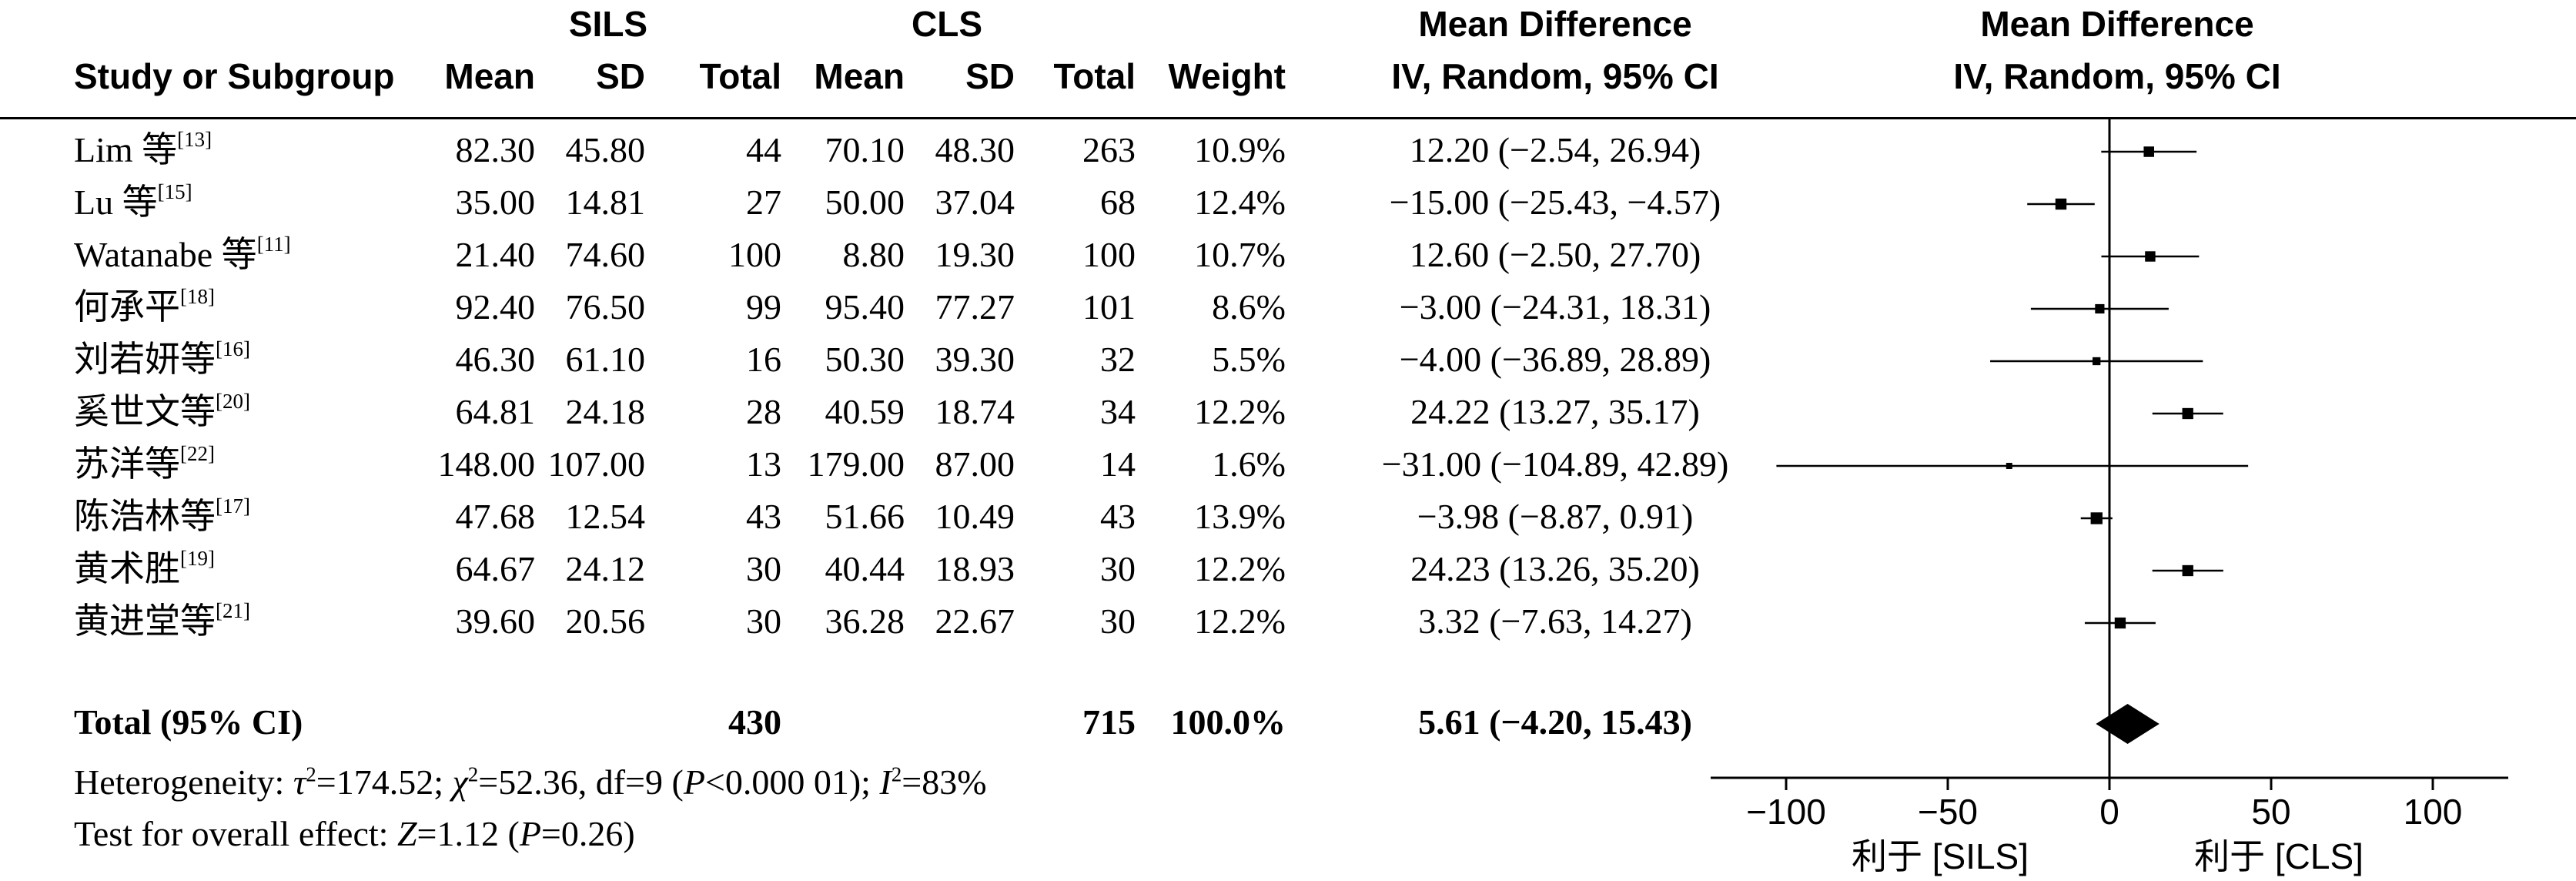 The image size is (2576, 881). Describe the element at coordinates (621, 76) in the screenshot. I see `col-sd1-header: SD` at that location.